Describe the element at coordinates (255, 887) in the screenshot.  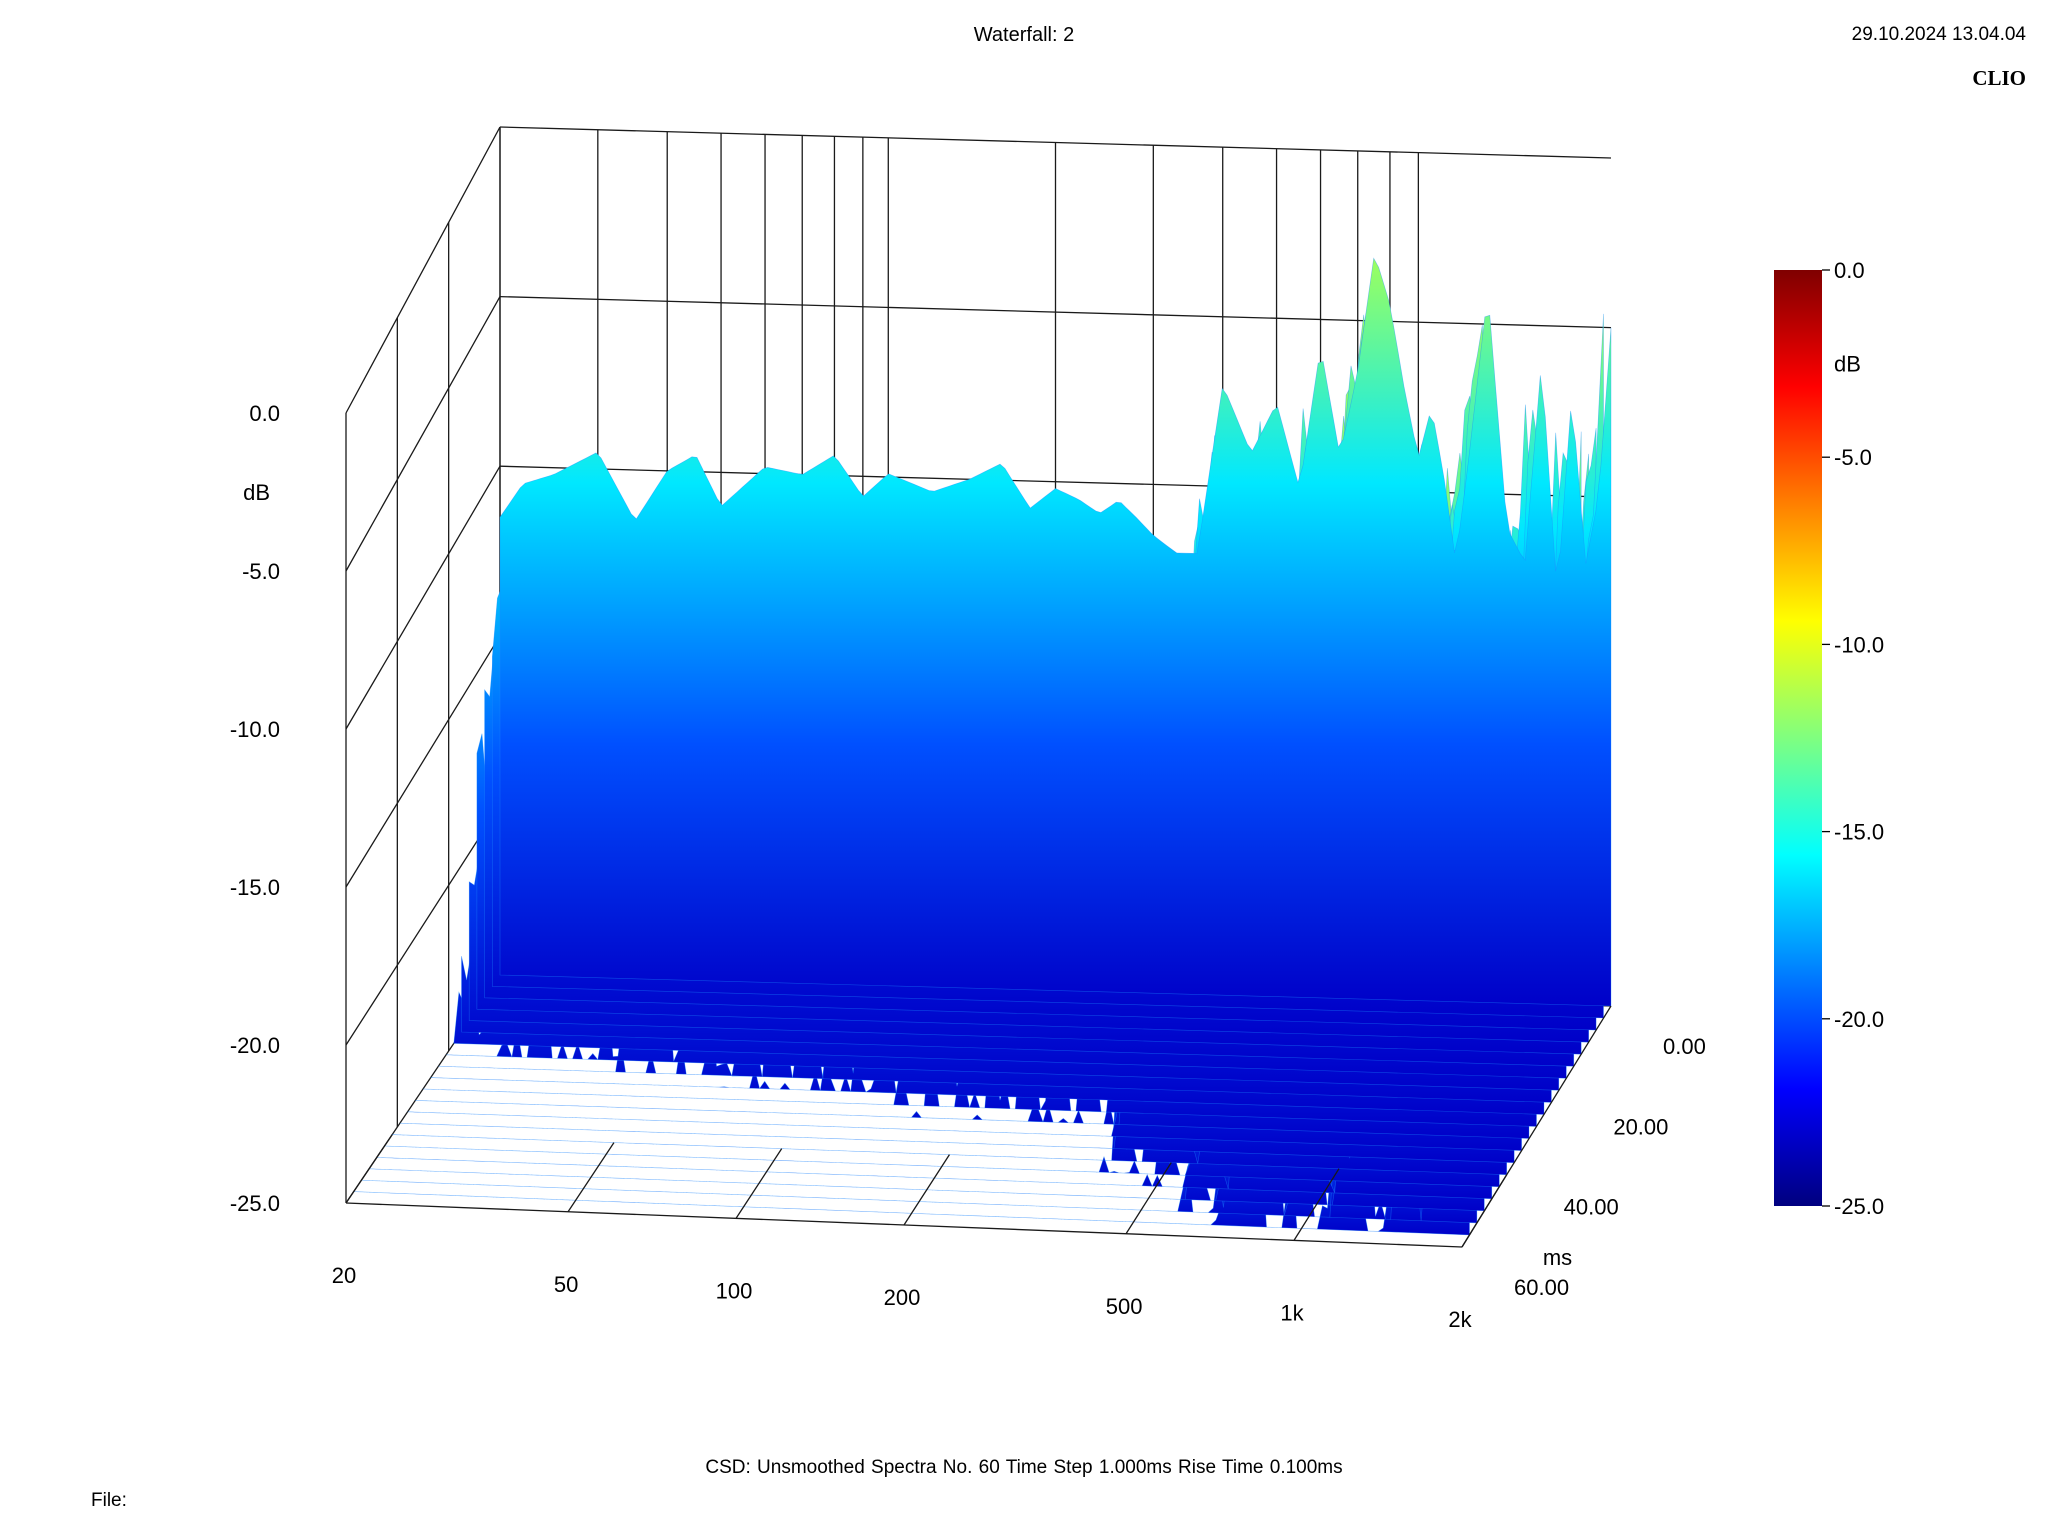
I see `db-tick-label: -15.0` at that location.